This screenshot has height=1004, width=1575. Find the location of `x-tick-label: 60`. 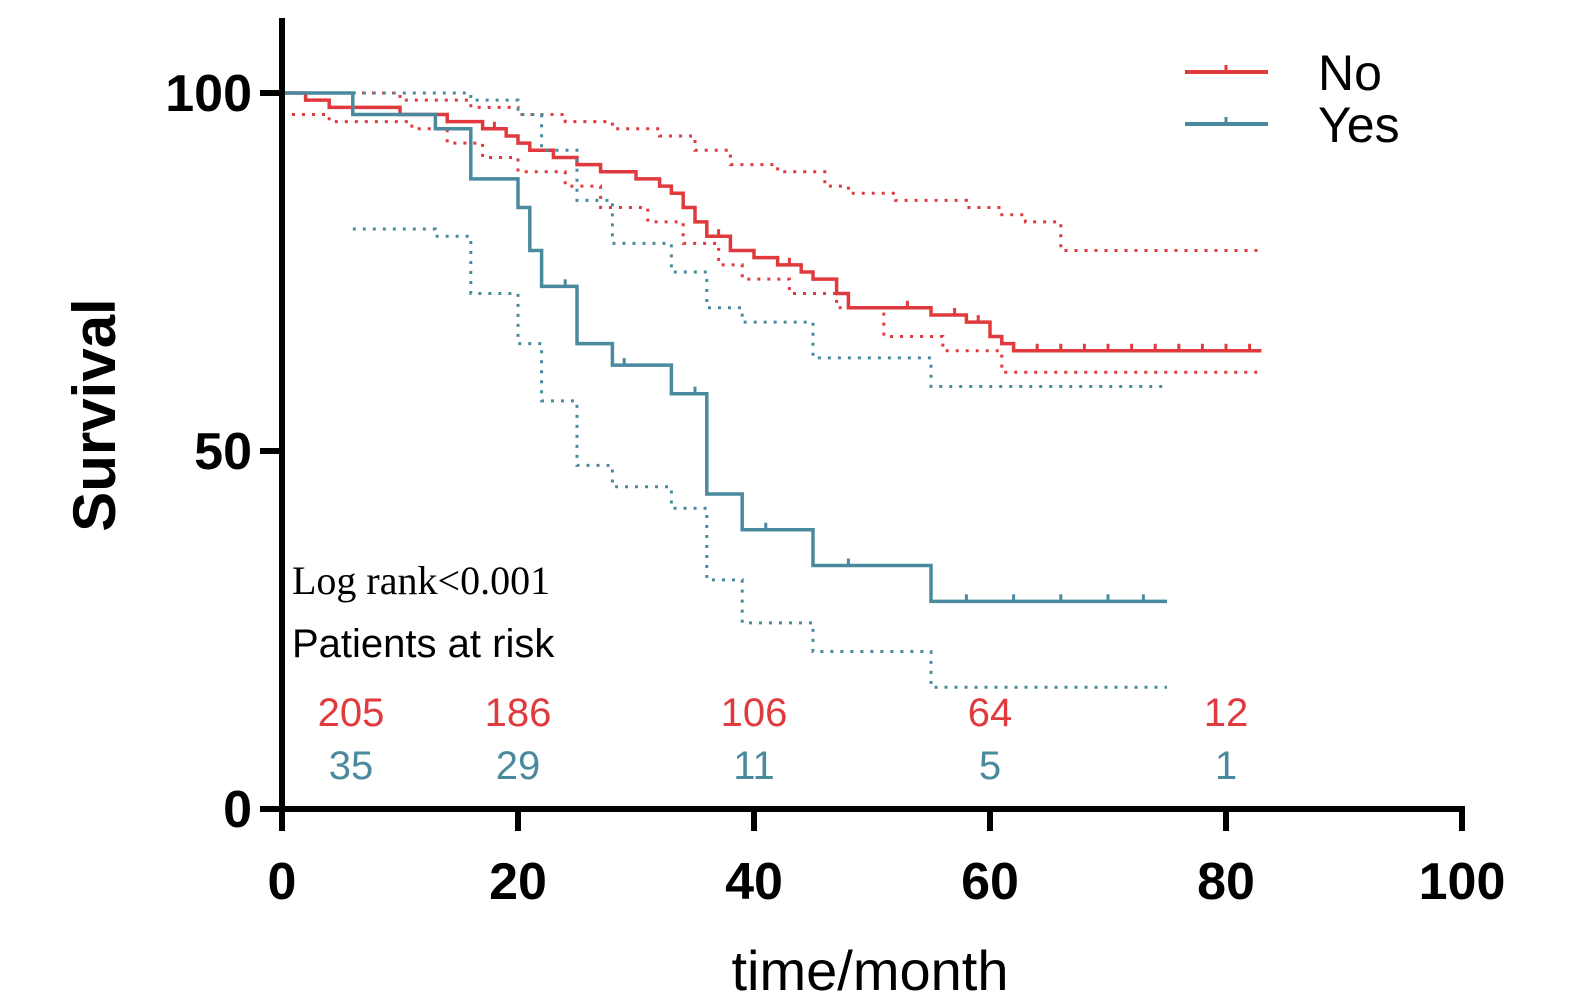

x-tick-label: 60 is located at coordinates (990, 882).